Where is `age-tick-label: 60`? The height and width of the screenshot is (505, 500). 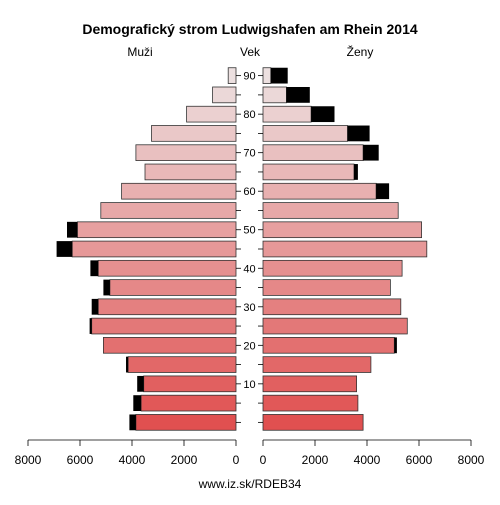
age-tick-label: 60 is located at coordinates (249, 192).